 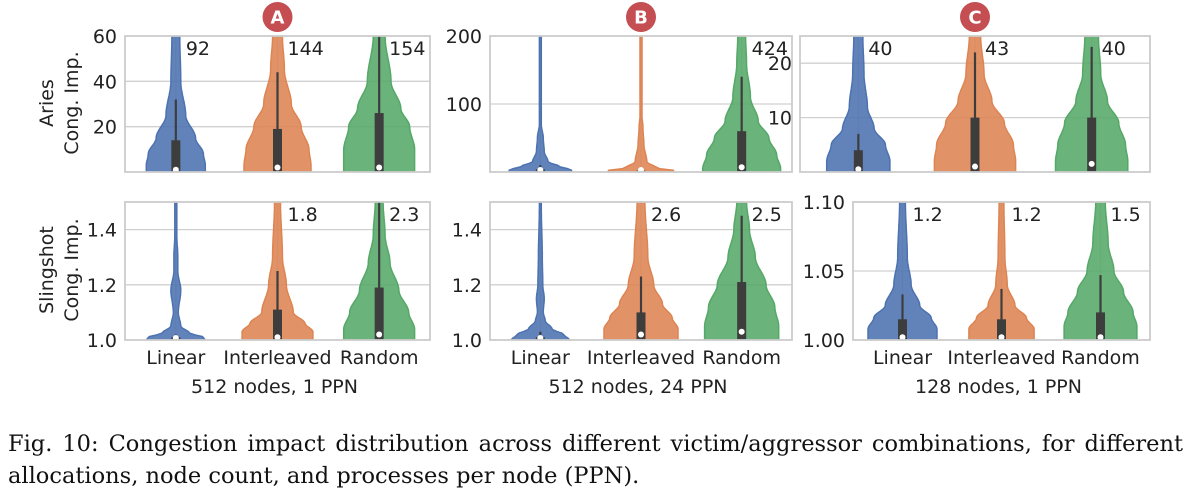 I want to click on annotation-max-interleaved: 43, so click(x=997, y=49).